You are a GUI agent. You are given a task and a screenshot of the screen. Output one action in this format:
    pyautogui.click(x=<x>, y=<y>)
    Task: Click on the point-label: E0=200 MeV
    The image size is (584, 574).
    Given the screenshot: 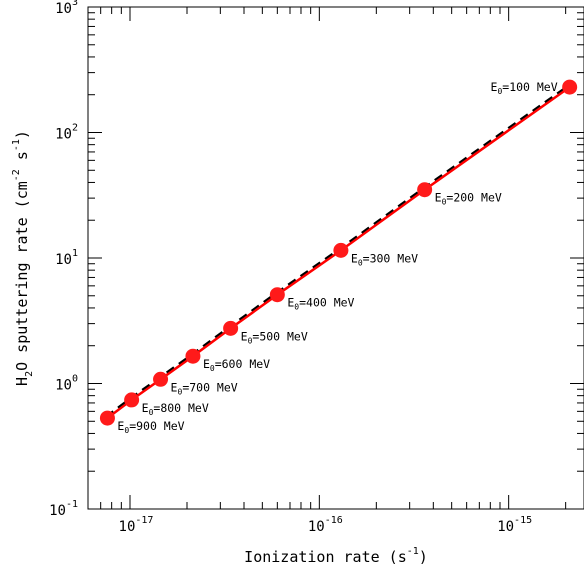 What is the action you would take?
    pyautogui.click(x=468, y=199)
    